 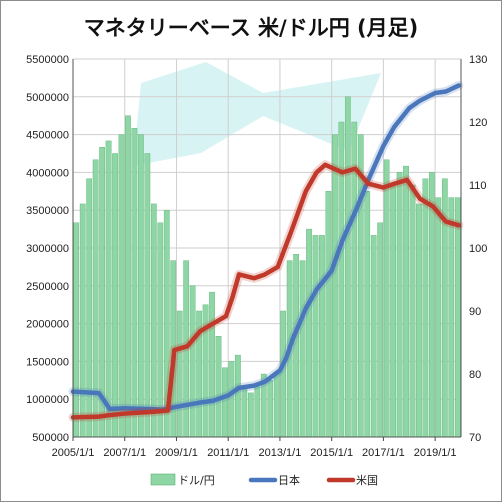 What do you see at coordinates (478, 186) in the screenshot?
I see `y-right-tick-label: 110` at bounding box center [478, 186].